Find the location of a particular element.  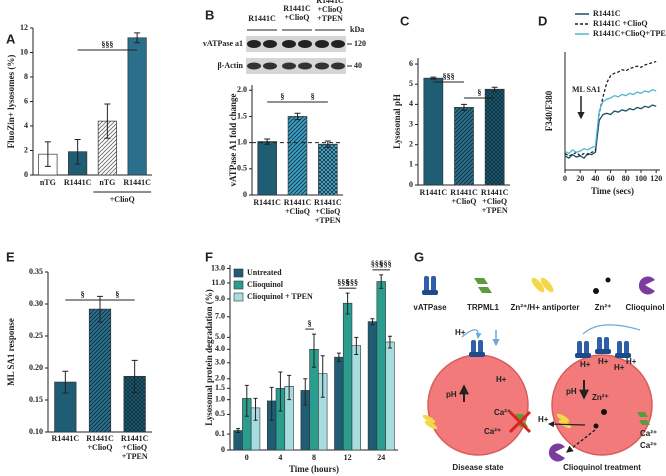

y-tick-label: 10 is located at coordinates (24, 51).